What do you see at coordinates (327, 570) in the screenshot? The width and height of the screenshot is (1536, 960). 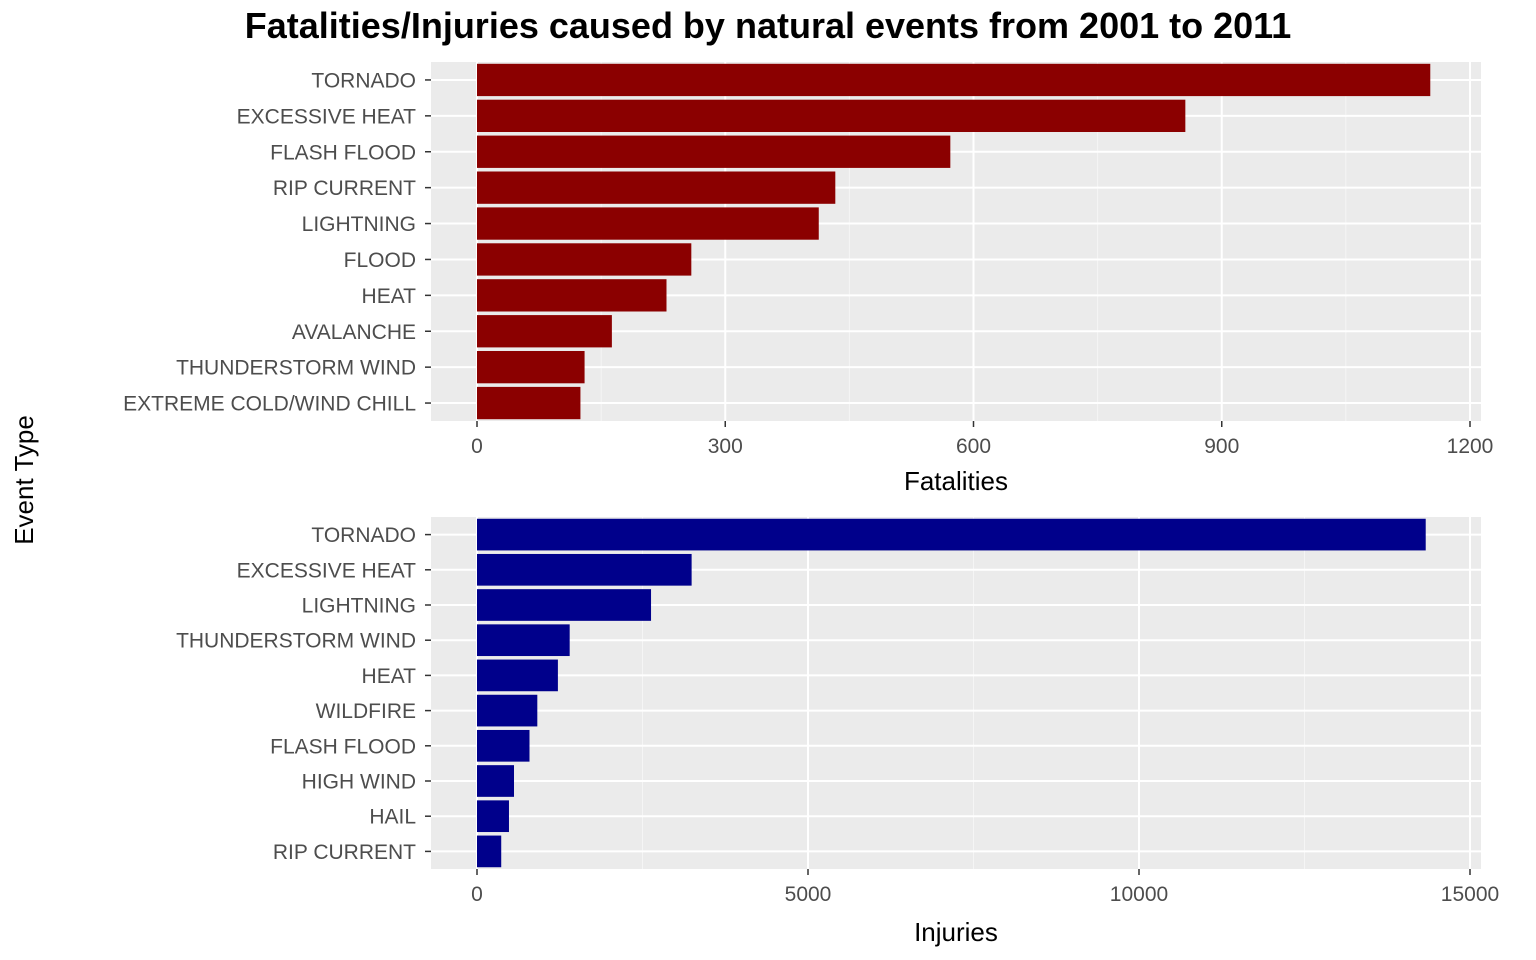 I see `injuries-y-tick-label: EXCESSIVE HEAT` at bounding box center [327, 570].